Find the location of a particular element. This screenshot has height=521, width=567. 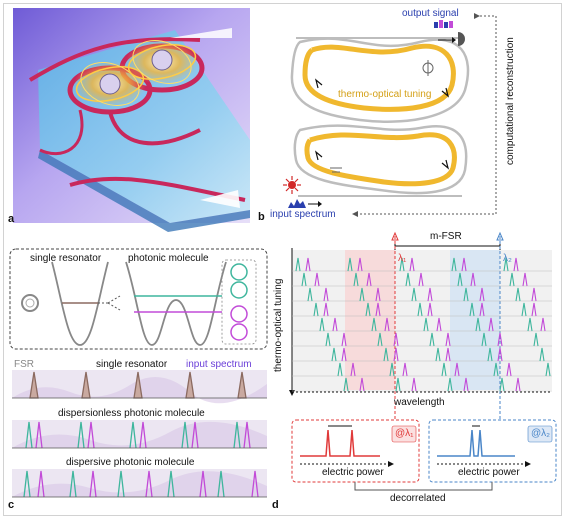

input-spectrum-row-label: input spectrum is located at coordinates (219, 364).